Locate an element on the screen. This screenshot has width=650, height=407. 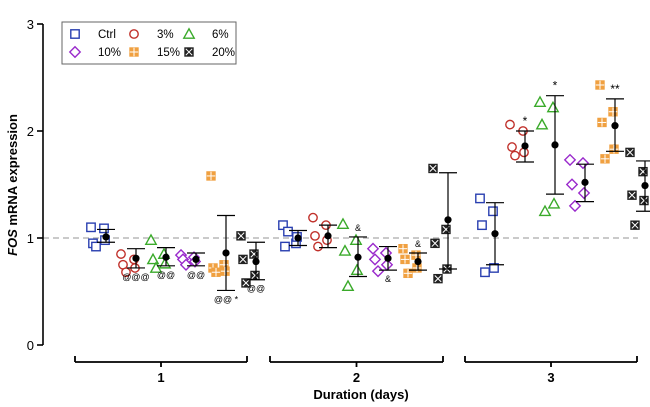
annotation-6pct-day1: @@ is located at coordinates (166, 275).